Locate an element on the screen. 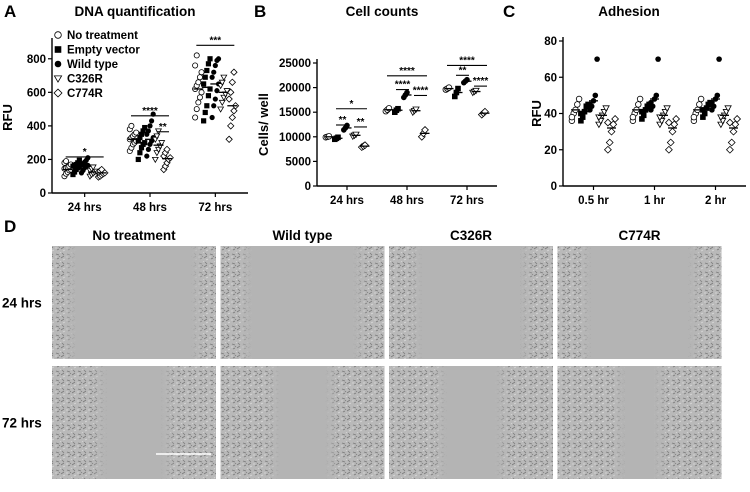 The height and width of the screenshot is (492, 750). chart-title: DNA quantification is located at coordinates (135, 11).